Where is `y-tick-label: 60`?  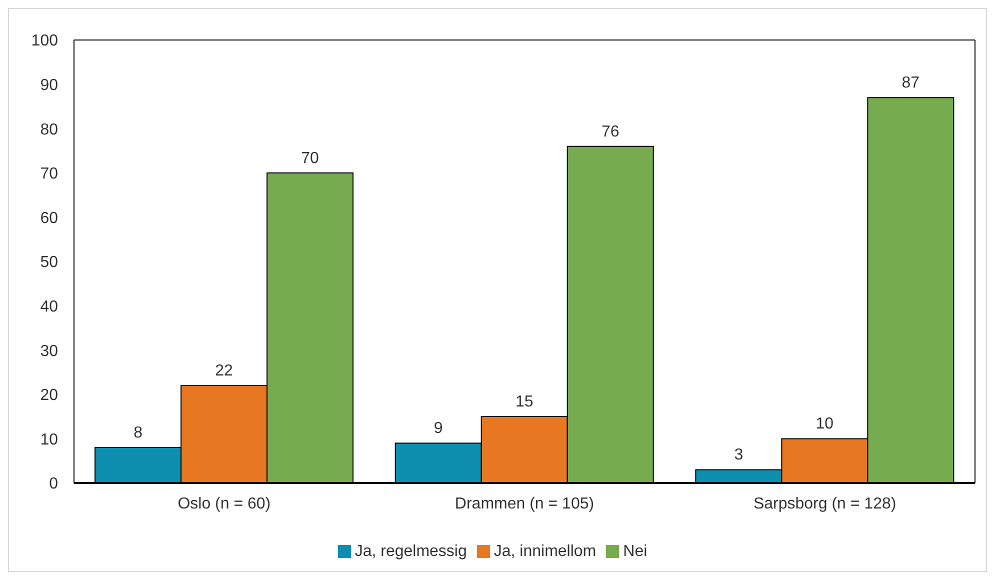
y-tick-label: 60 is located at coordinates (49, 218).